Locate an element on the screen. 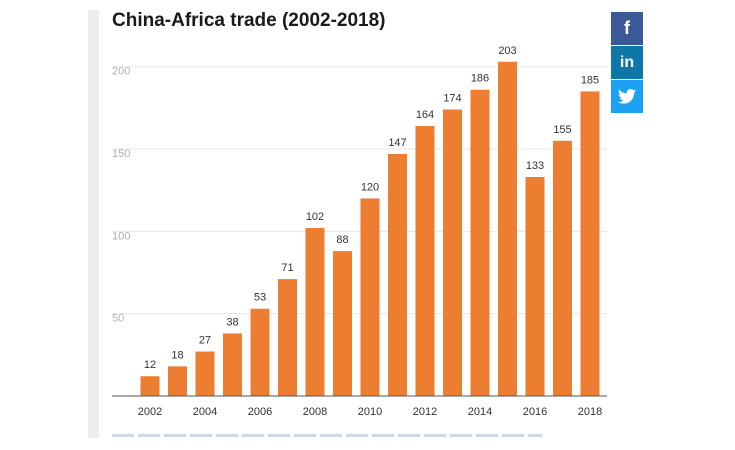  x-tick-label-2014: 2014 is located at coordinates (480, 412).